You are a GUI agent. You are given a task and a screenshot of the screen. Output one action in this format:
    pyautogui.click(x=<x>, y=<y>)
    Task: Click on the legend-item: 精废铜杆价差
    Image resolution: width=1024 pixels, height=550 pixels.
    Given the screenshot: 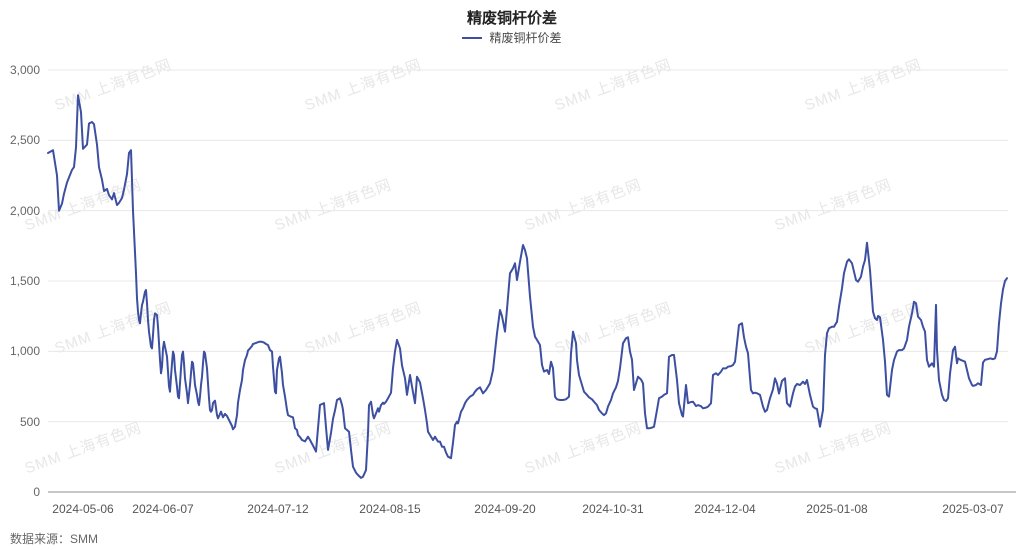 What is the action you would take?
    pyautogui.click(x=512, y=37)
    